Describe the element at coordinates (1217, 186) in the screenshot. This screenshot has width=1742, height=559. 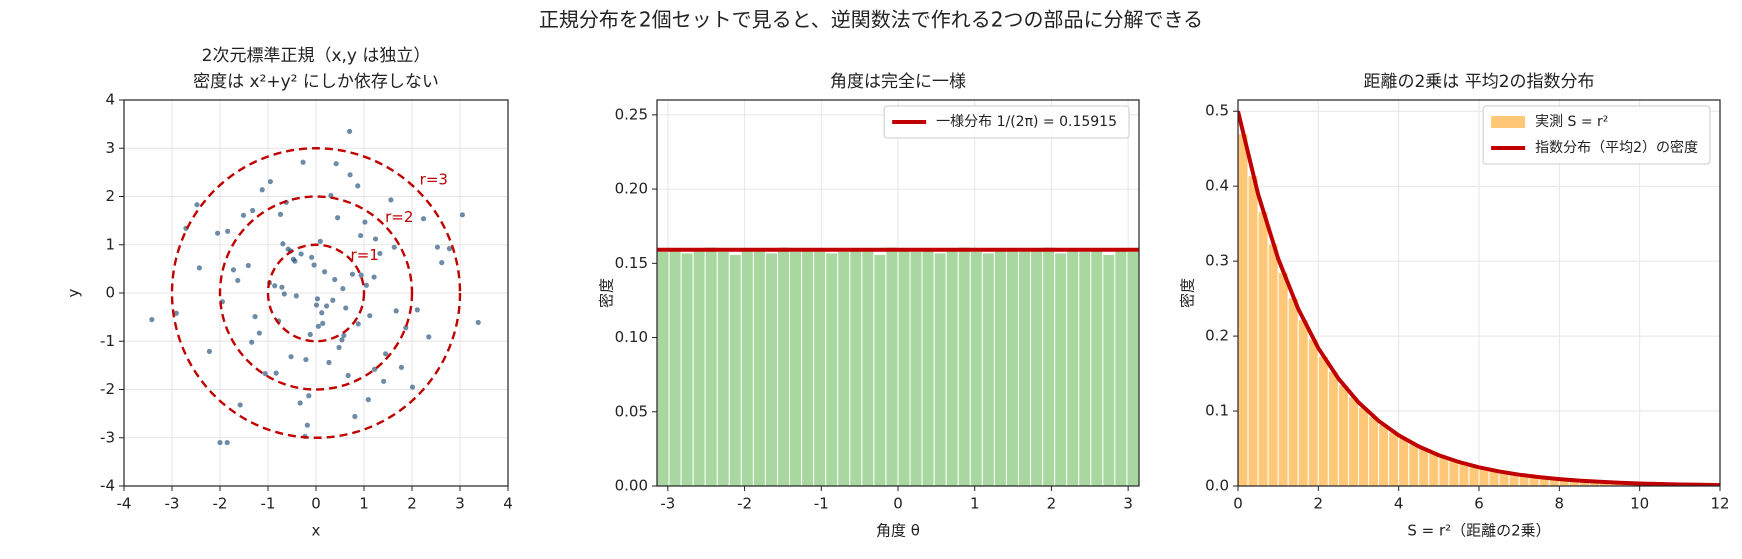
I see `y-tick-label: 0.4` at that location.